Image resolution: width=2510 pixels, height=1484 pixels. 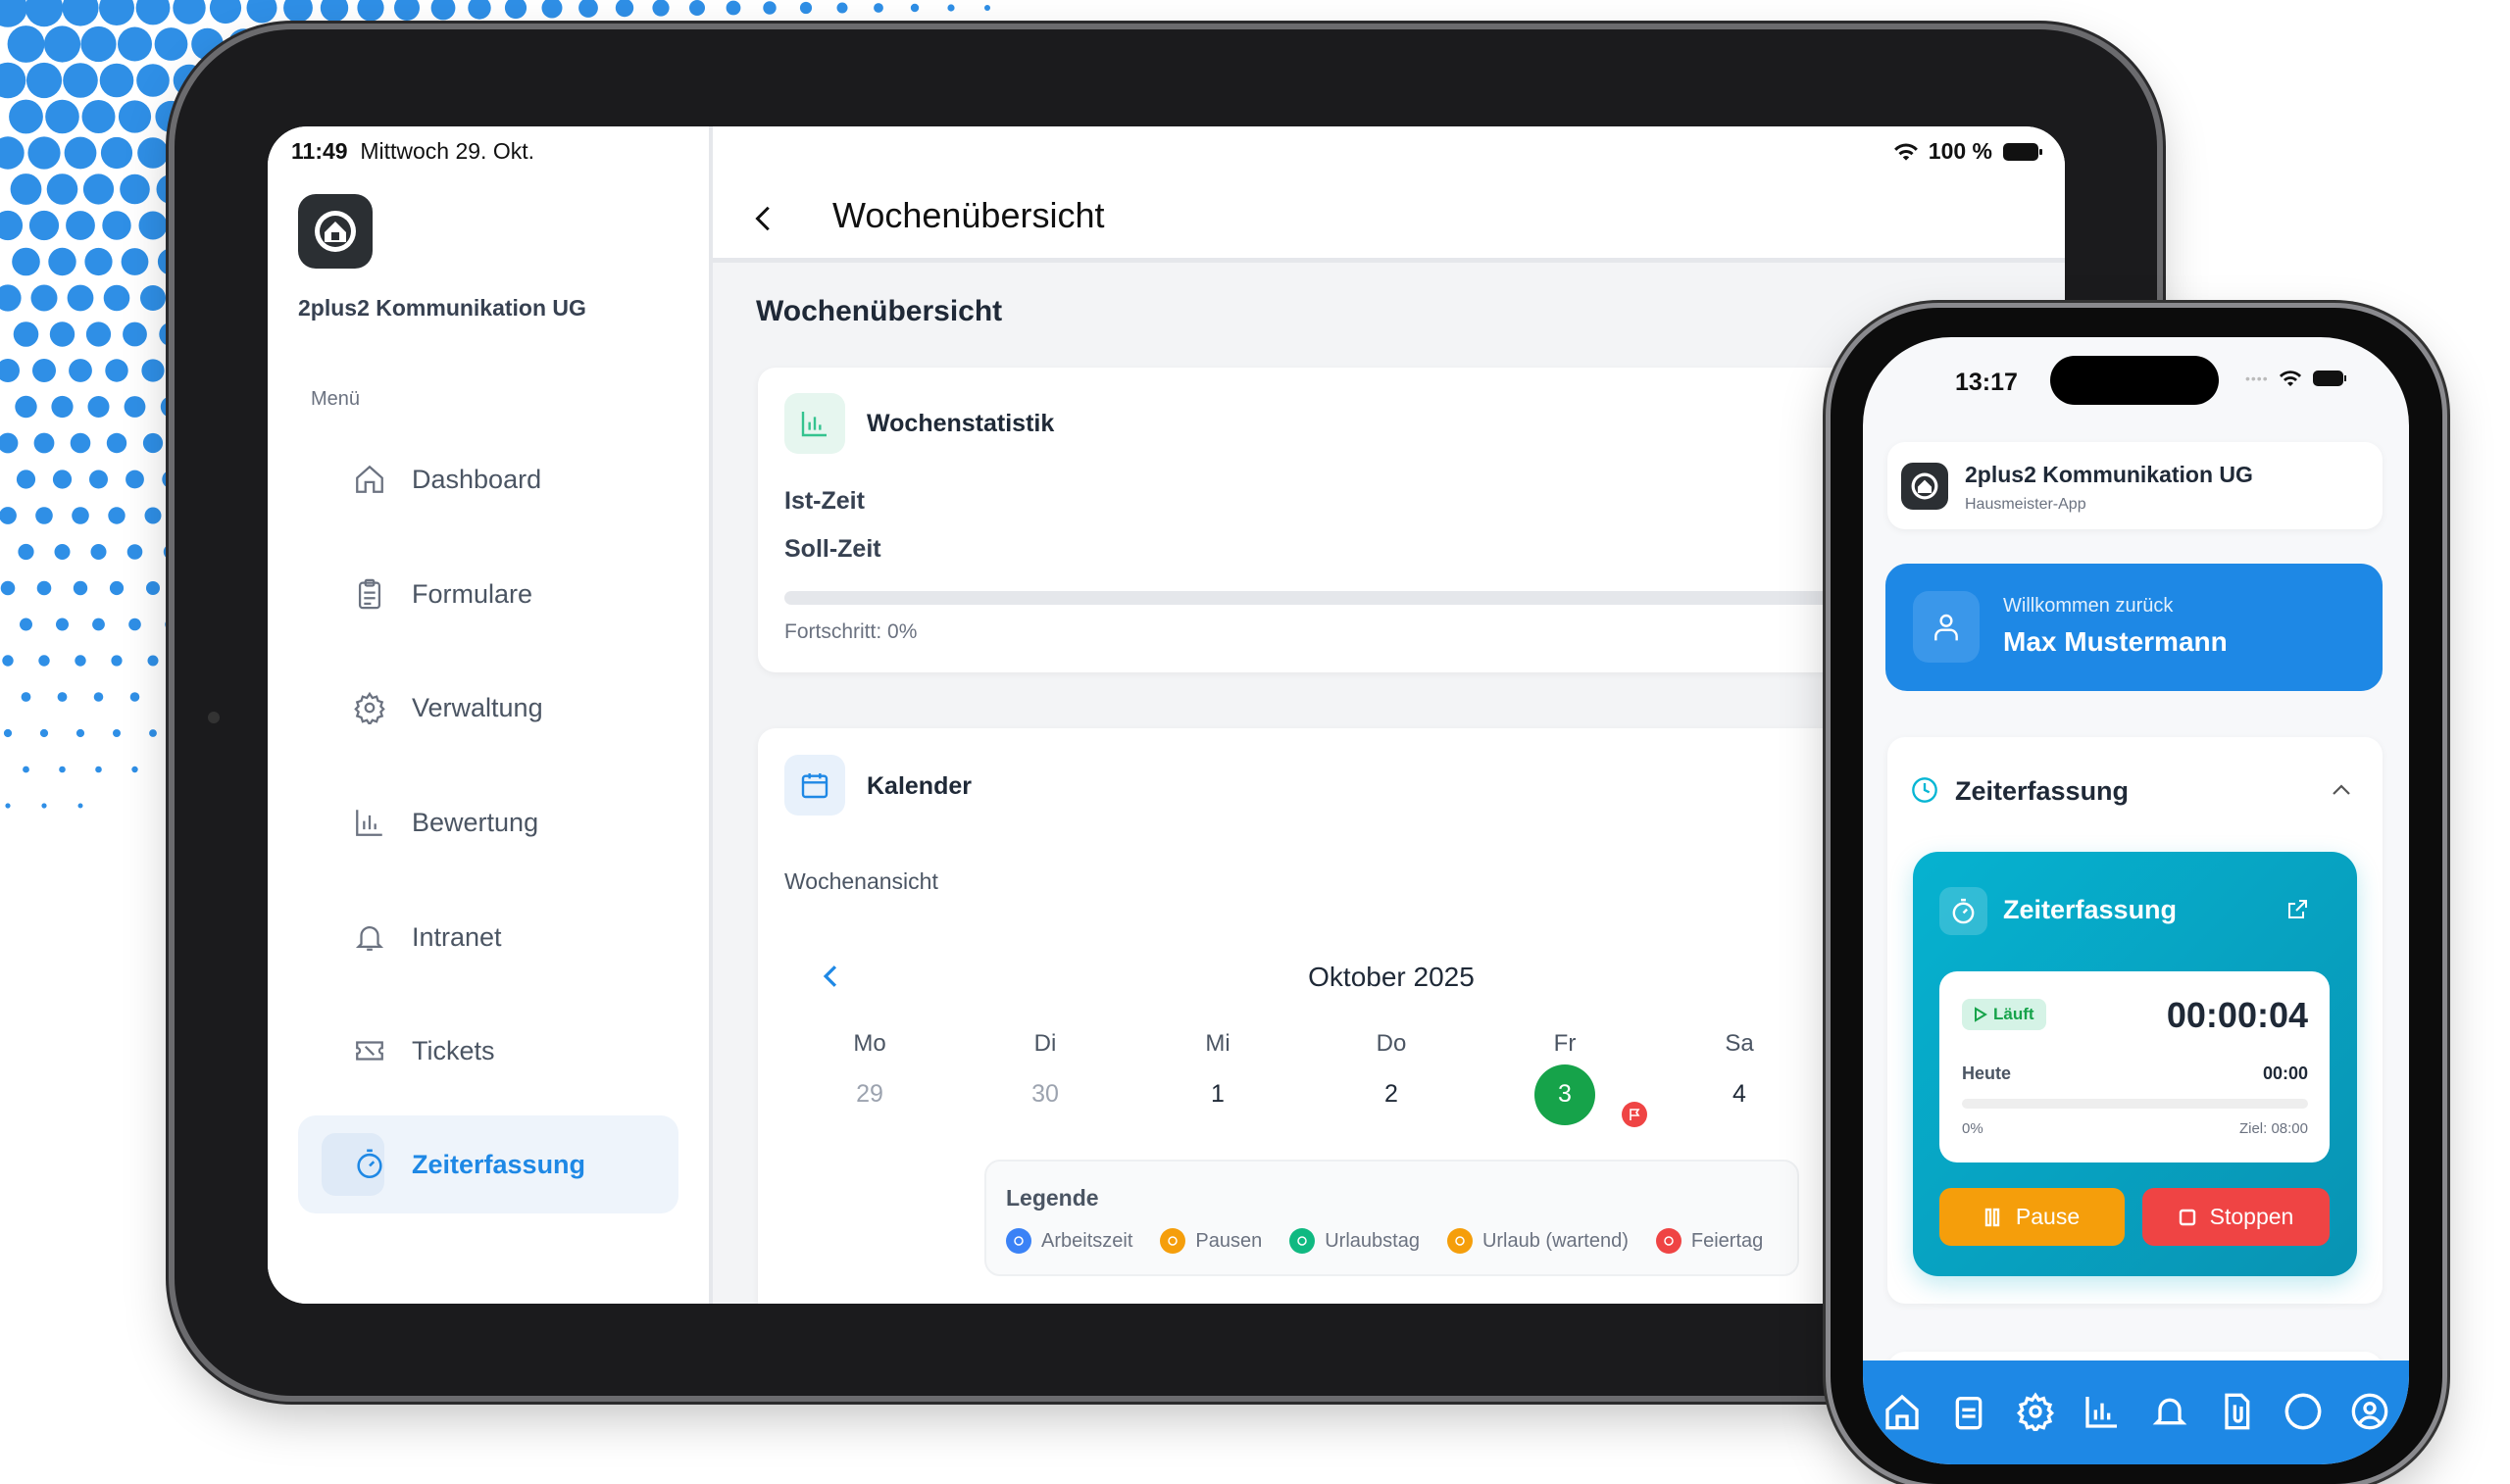 What do you see at coordinates (869, 1094) in the screenshot?
I see `day-cell: 29` at bounding box center [869, 1094].